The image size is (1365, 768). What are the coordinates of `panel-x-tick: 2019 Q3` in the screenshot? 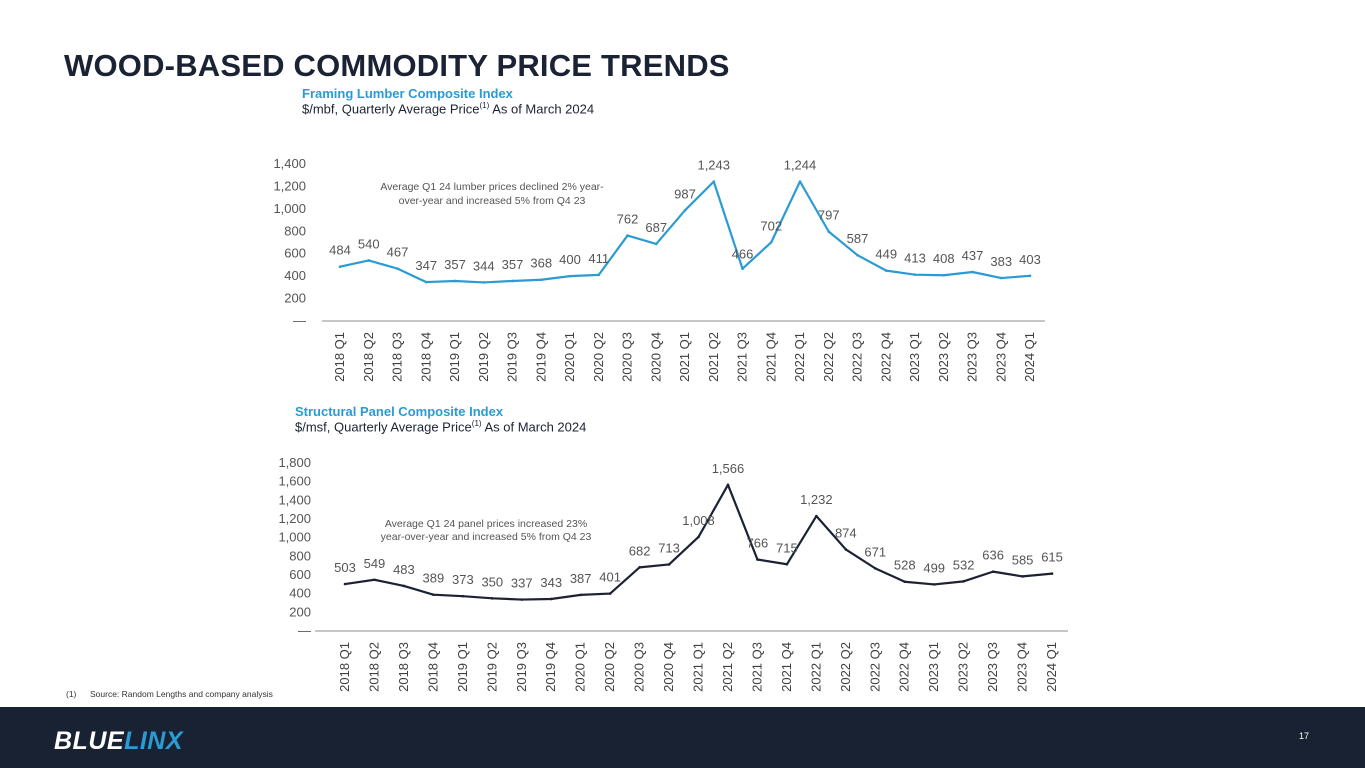 It's located at (521, 667).